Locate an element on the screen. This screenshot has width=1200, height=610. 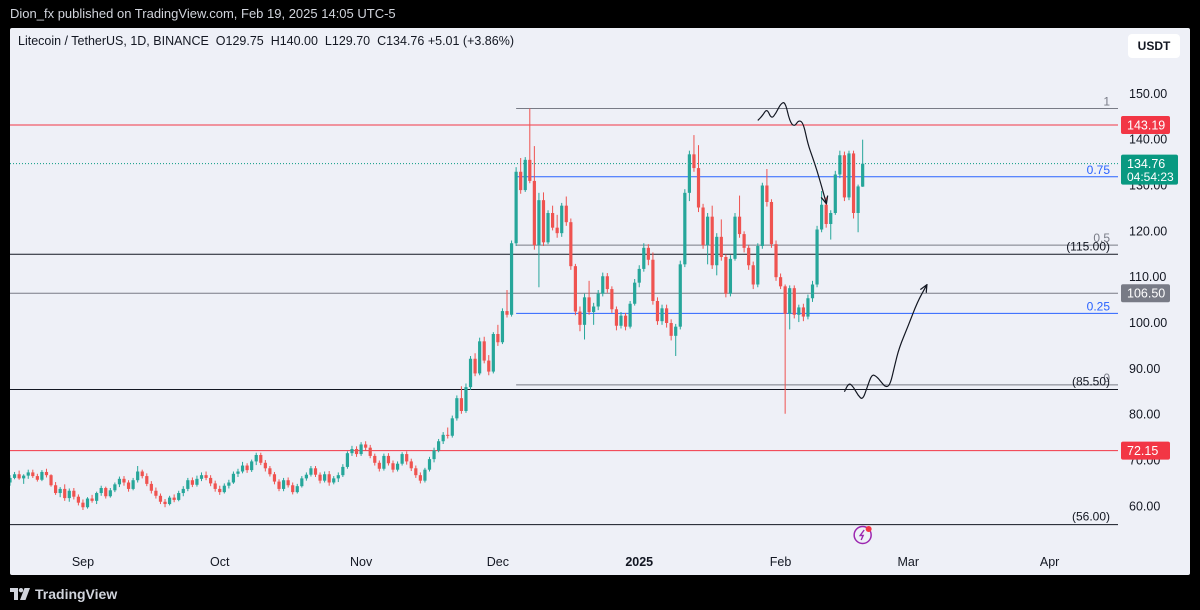
countdown-label: 04:54:23 is located at coordinates (1150, 177).